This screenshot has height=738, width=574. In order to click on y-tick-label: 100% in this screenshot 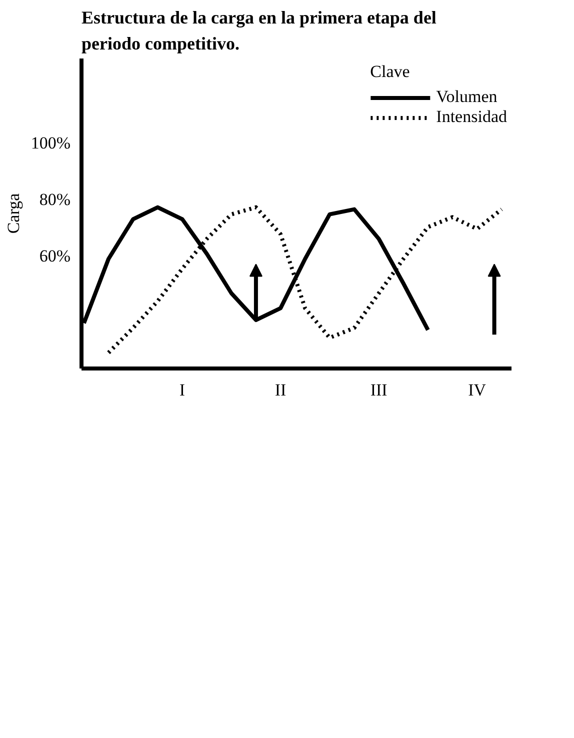, I will do `click(50, 143)`.